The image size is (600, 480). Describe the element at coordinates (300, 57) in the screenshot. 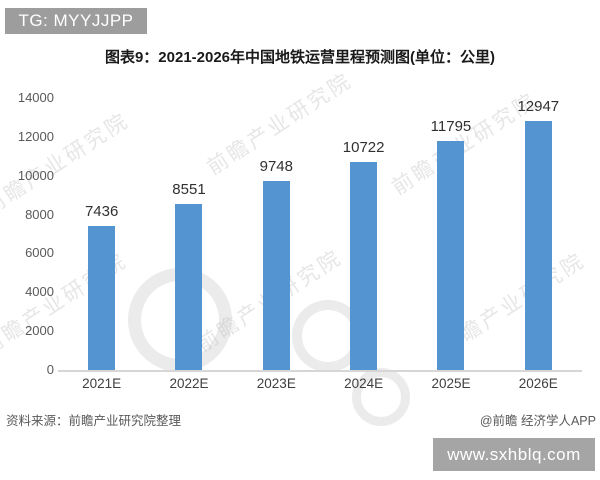

I see `chart-title: 图表9：2021-2026年中国地铁运营里程预测图(单位：公里)` at that location.